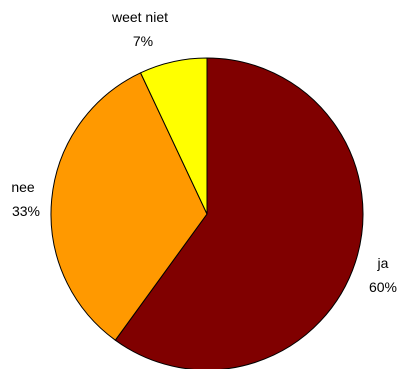 Image resolution: width=401 pixels, height=369 pixels. Describe the element at coordinates (143, 41) in the screenshot. I see `slice-label-value: 7%` at that location.